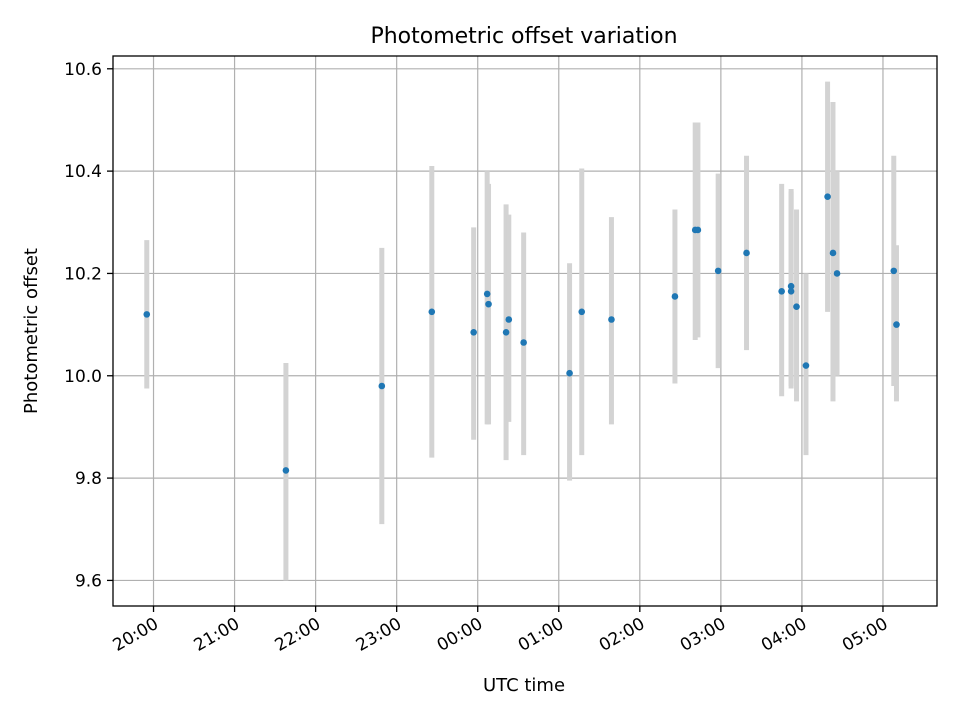 This screenshot has height=720, width=960. I want to click on y-tick-label: 10.6, so click(83, 70).